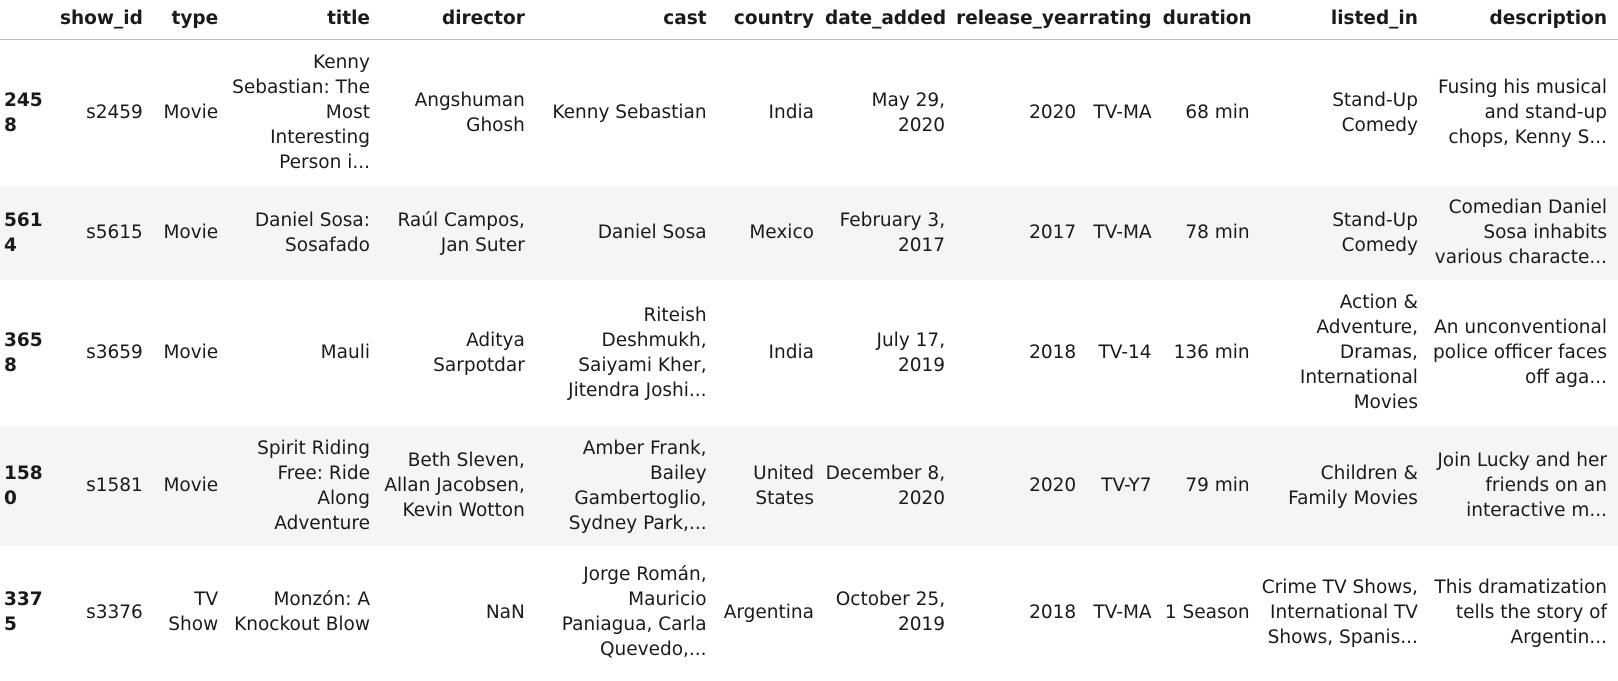  What do you see at coordinates (771, 20) in the screenshot?
I see `column-header-country: country` at bounding box center [771, 20].